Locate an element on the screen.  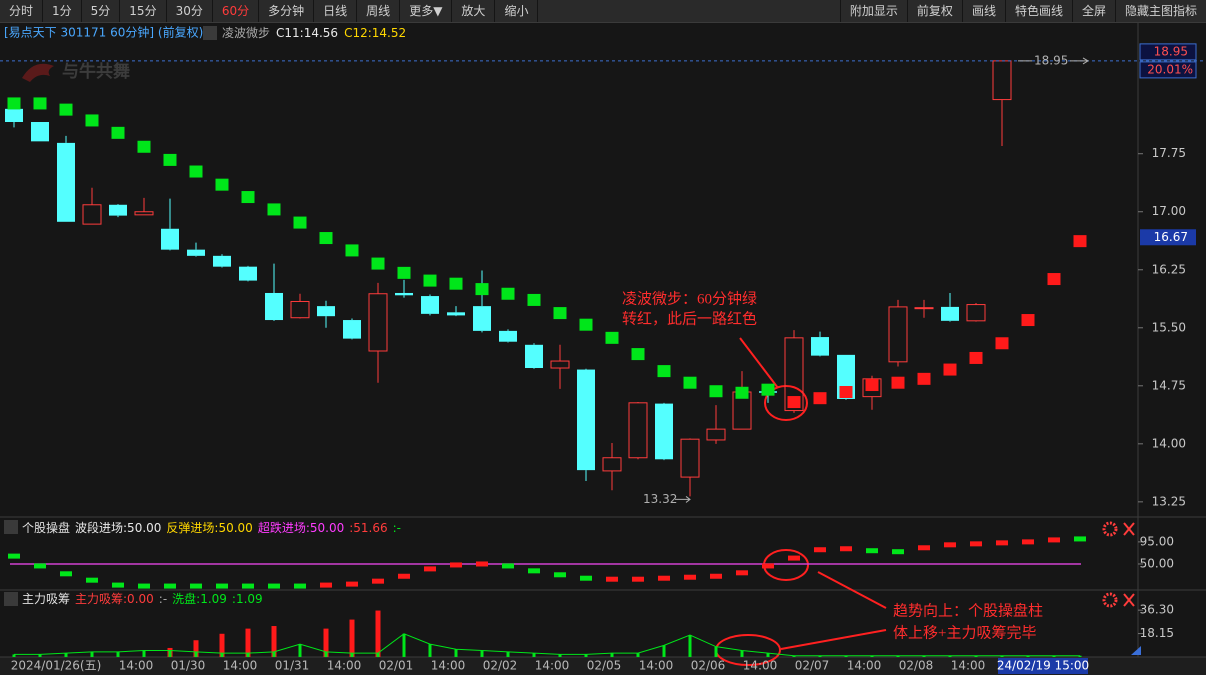
toolbar-button: 日线 is located at coordinates (336, 11).